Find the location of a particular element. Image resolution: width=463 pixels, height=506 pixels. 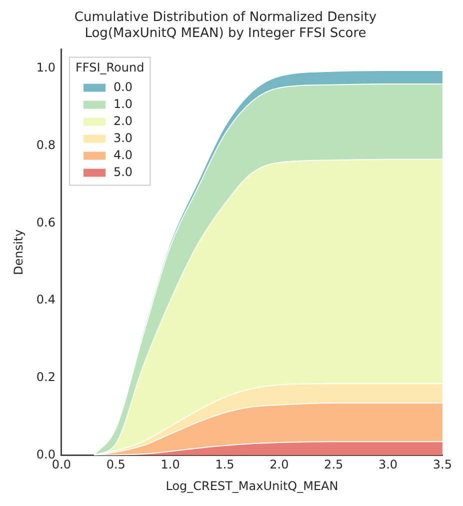

x-tick-label: 2.0 is located at coordinates (279, 465).